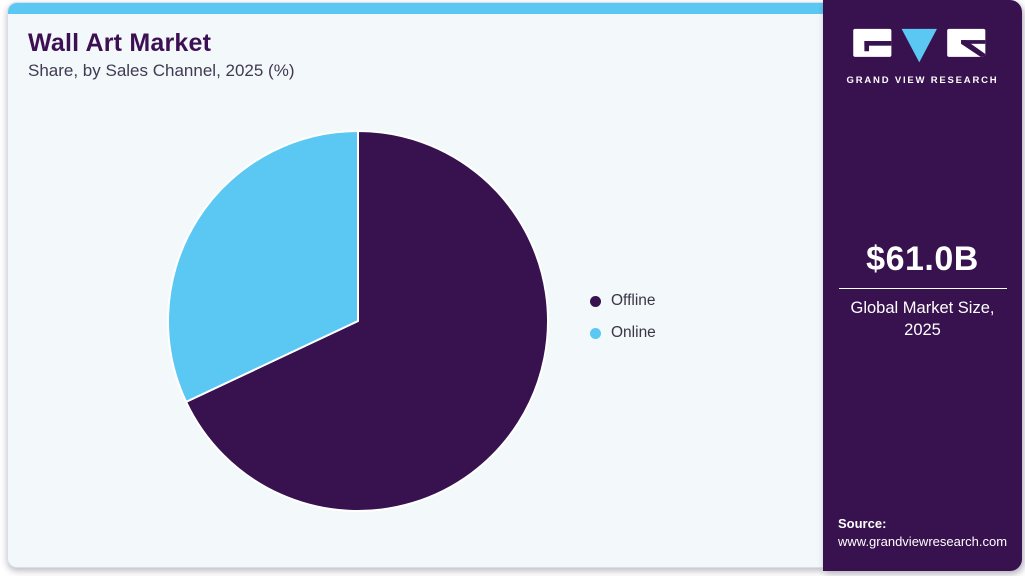 This screenshot has height=576, width=1025. I want to click on legend-label-offline: Offline, so click(633, 300).